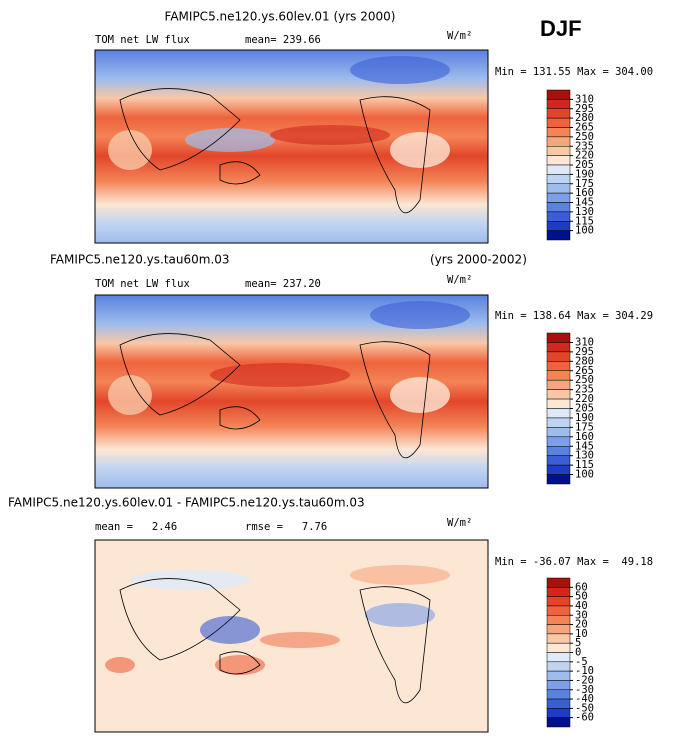  What do you see at coordinates (578, 643) in the screenshot?
I see `colorbar-label: 5` at bounding box center [578, 643].